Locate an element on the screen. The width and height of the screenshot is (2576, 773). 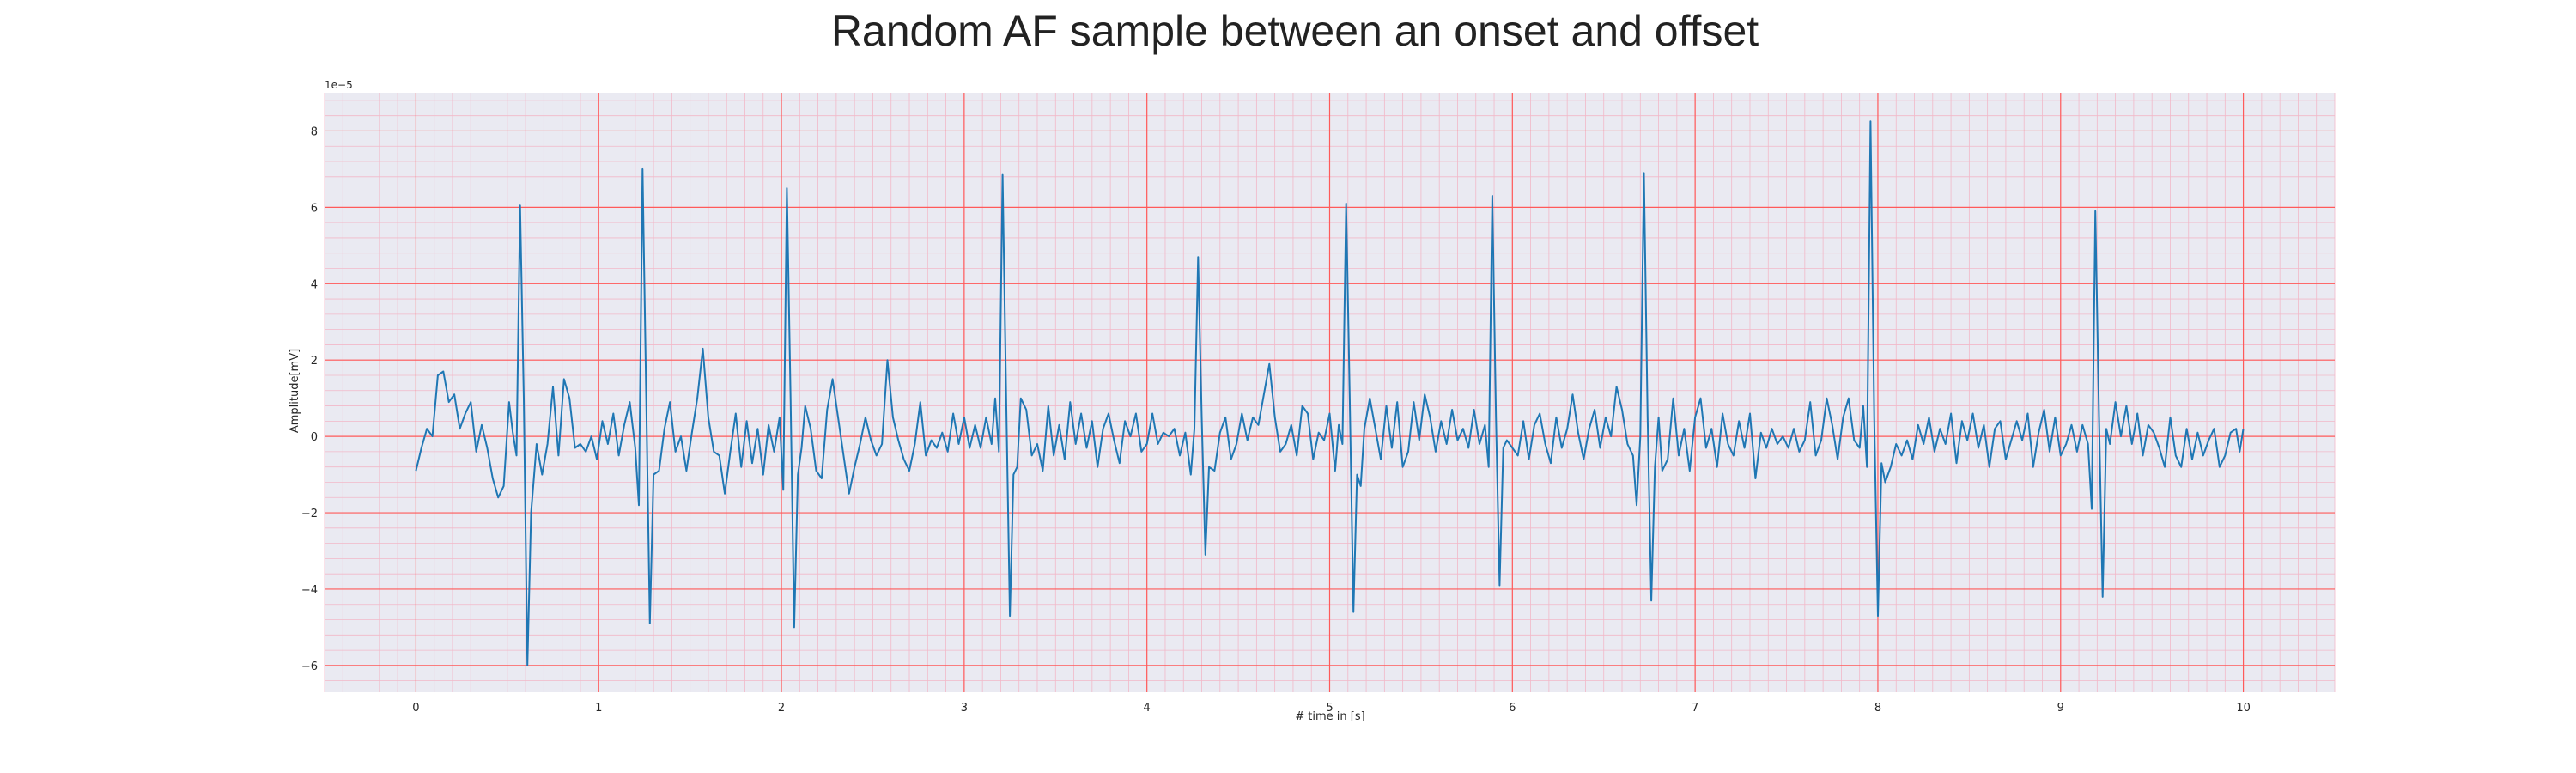
y-tick-label: 8 is located at coordinates (314, 131).